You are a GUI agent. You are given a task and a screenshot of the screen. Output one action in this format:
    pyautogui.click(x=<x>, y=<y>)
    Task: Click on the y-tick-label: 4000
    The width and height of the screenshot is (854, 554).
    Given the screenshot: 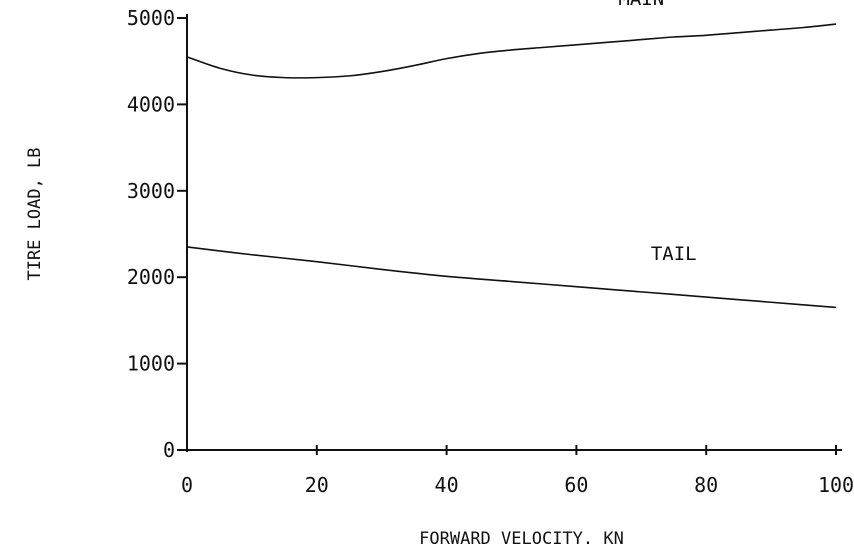 What is the action you would take?
    pyautogui.click(x=151, y=104)
    